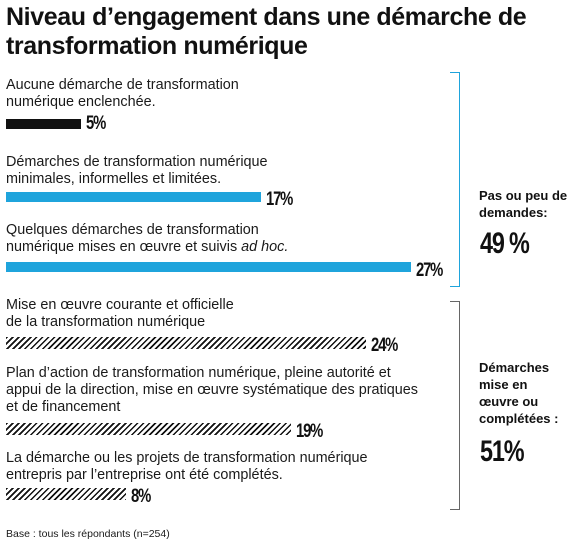 The image size is (570, 549). What do you see at coordinates (505, 243) in the screenshot?
I see `group-value-1: 49 %` at bounding box center [505, 243].